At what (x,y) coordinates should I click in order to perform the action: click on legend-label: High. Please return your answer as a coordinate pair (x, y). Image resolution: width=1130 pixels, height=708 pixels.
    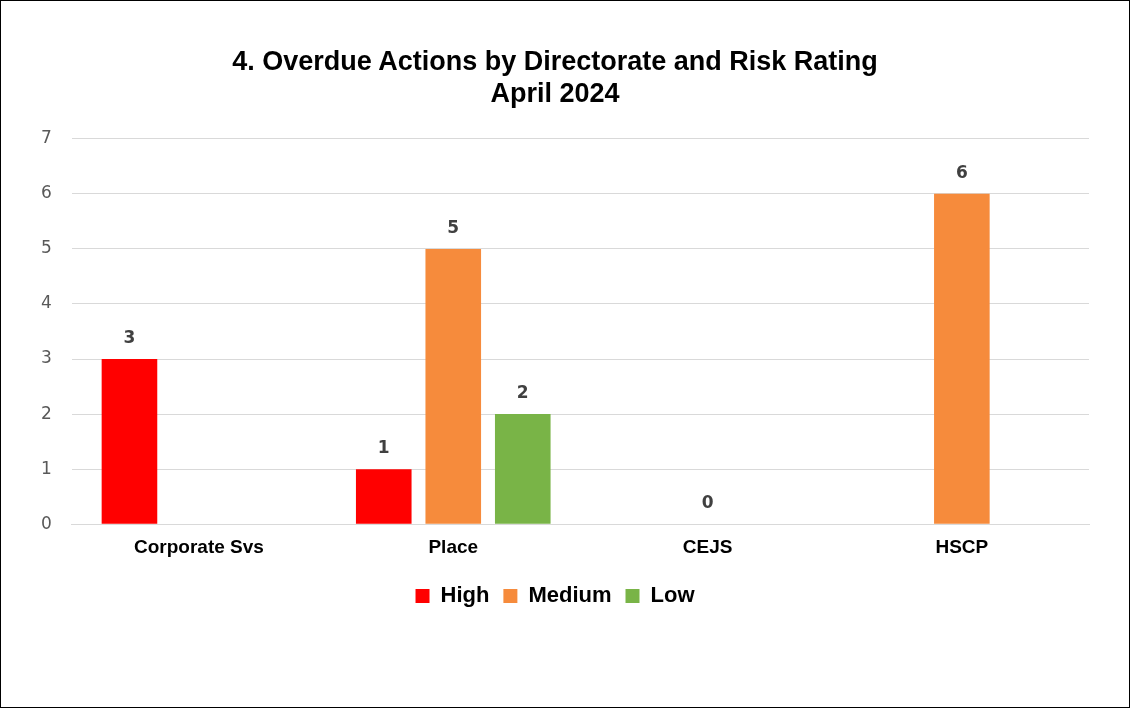
    Looking at the image, I should click on (465, 595).